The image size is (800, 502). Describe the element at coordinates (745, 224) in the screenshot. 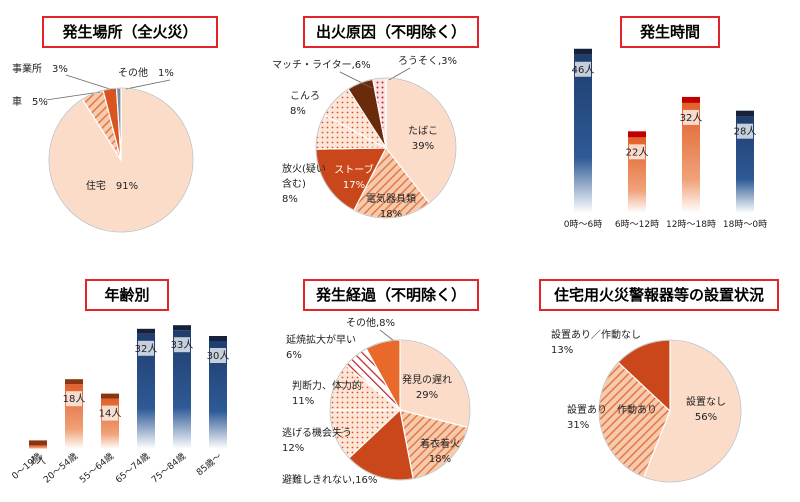

I see `time-tick-3: 18時～0時` at that location.